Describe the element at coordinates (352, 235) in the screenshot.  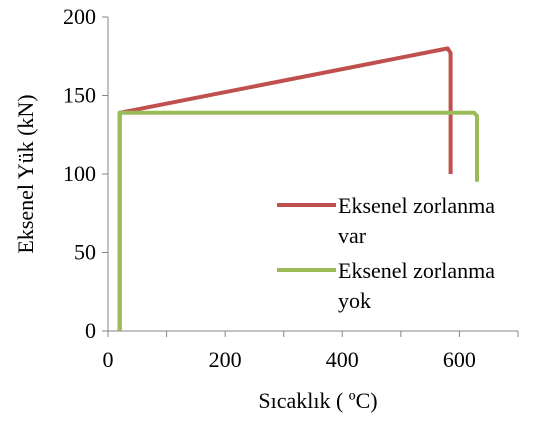
I see `legend-label-1: var` at that location.